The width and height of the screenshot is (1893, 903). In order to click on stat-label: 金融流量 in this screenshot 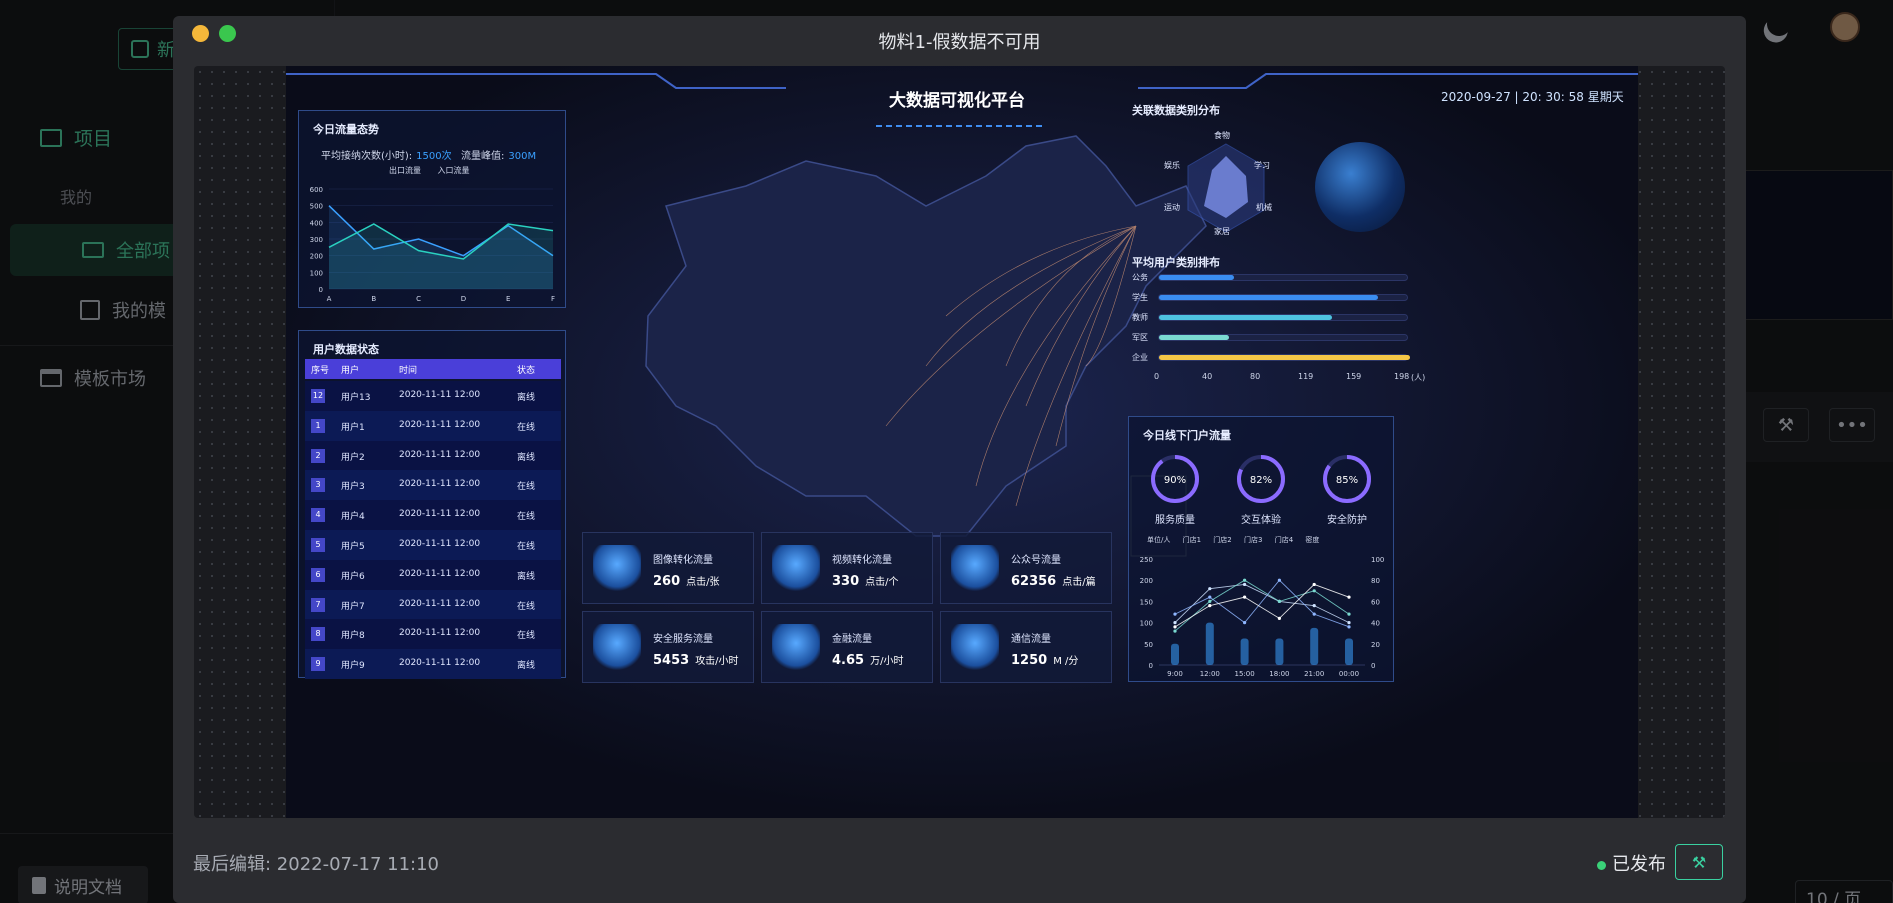, I will do `click(852, 639)`.